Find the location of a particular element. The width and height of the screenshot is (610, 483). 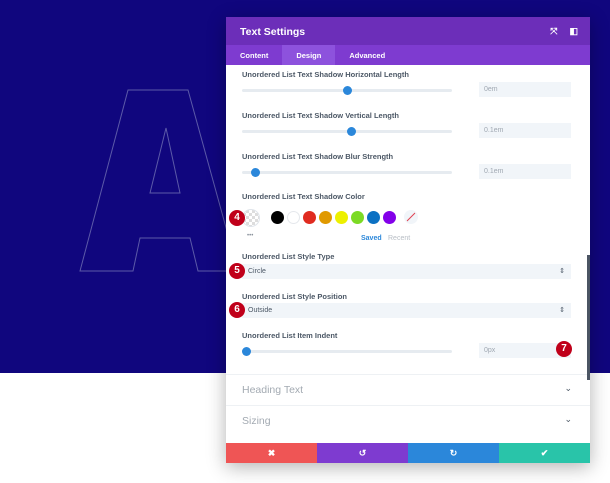

style-position-label: Unordered List Style Position is located at coordinates (295, 296).